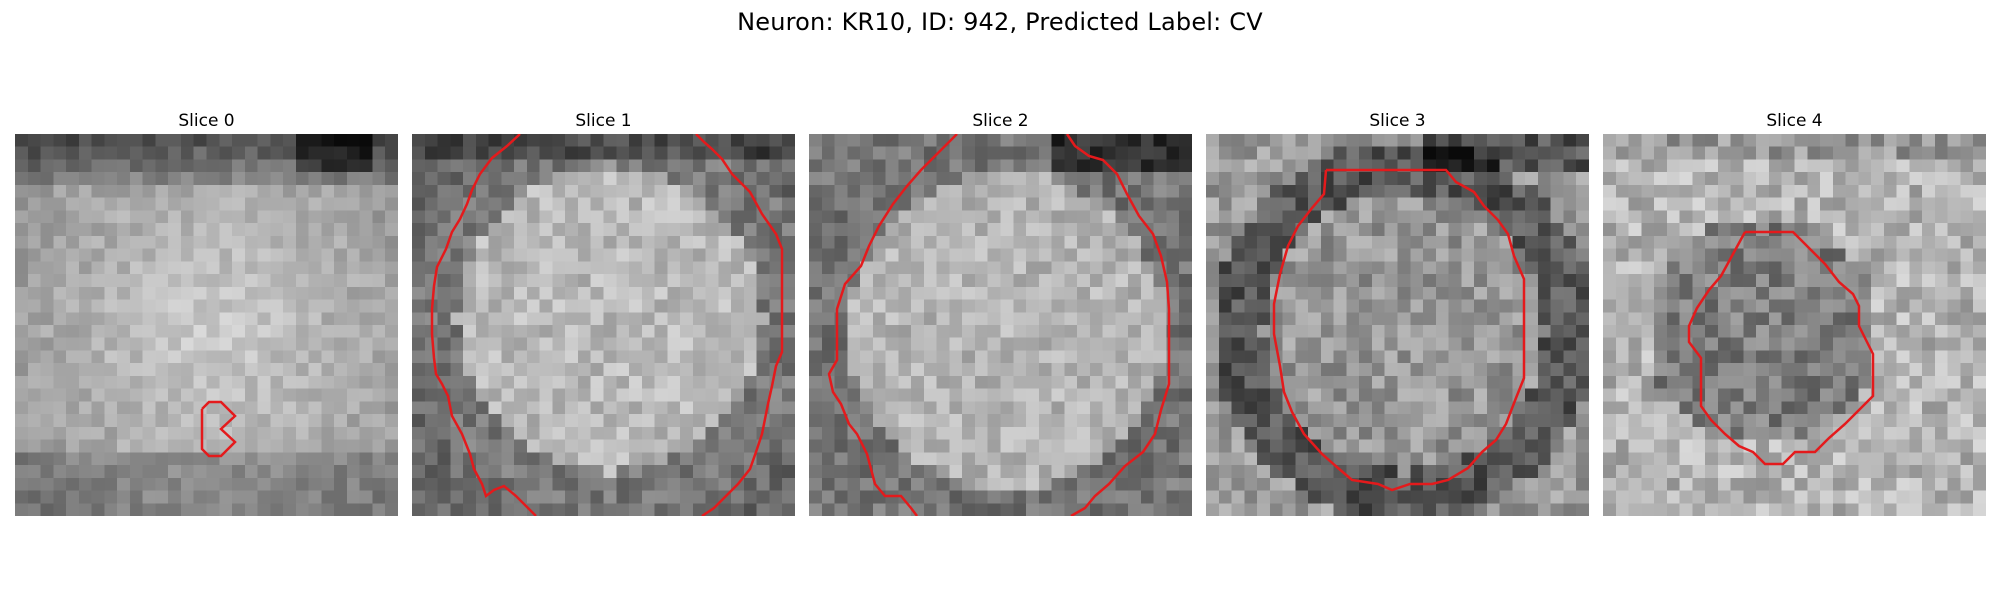  I want to click on slice-panel-0: Slice 0, so click(206, 122).